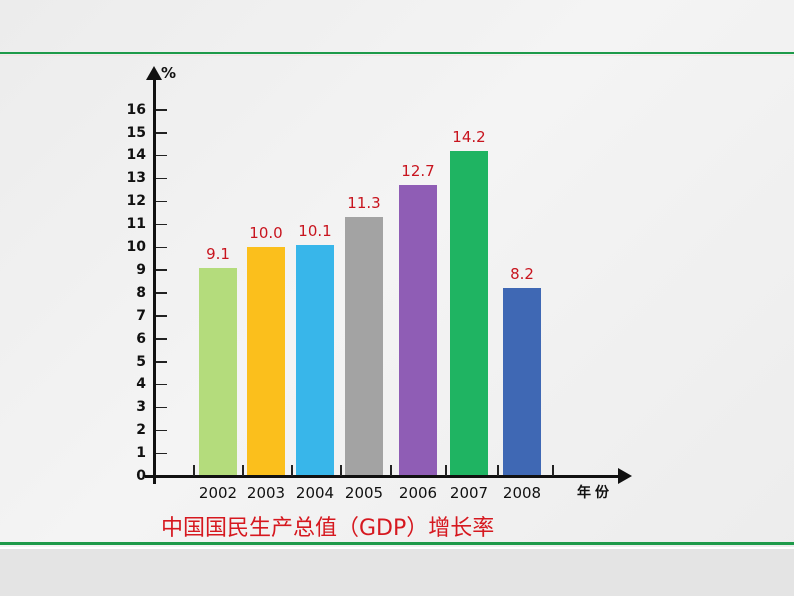 Image resolution: width=794 pixels, height=596 pixels. Describe the element at coordinates (266, 361) in the screenshot. I see `bar-2003` at that location.